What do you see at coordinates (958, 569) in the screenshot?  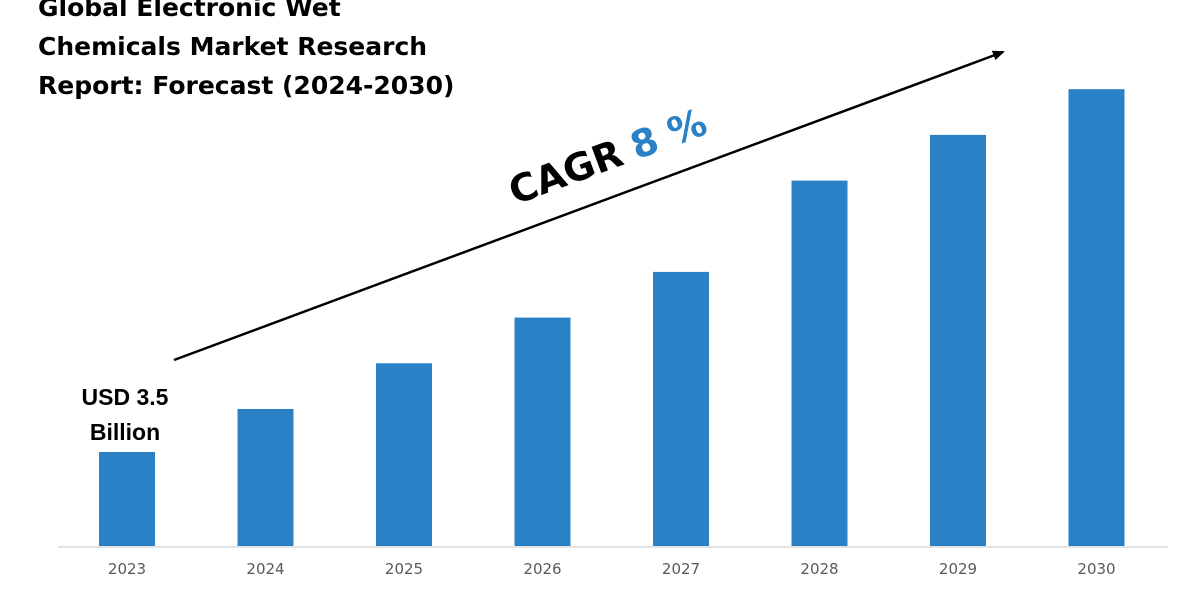 I see `x-tick-2029: 2029` at bounding box center [958, 569].